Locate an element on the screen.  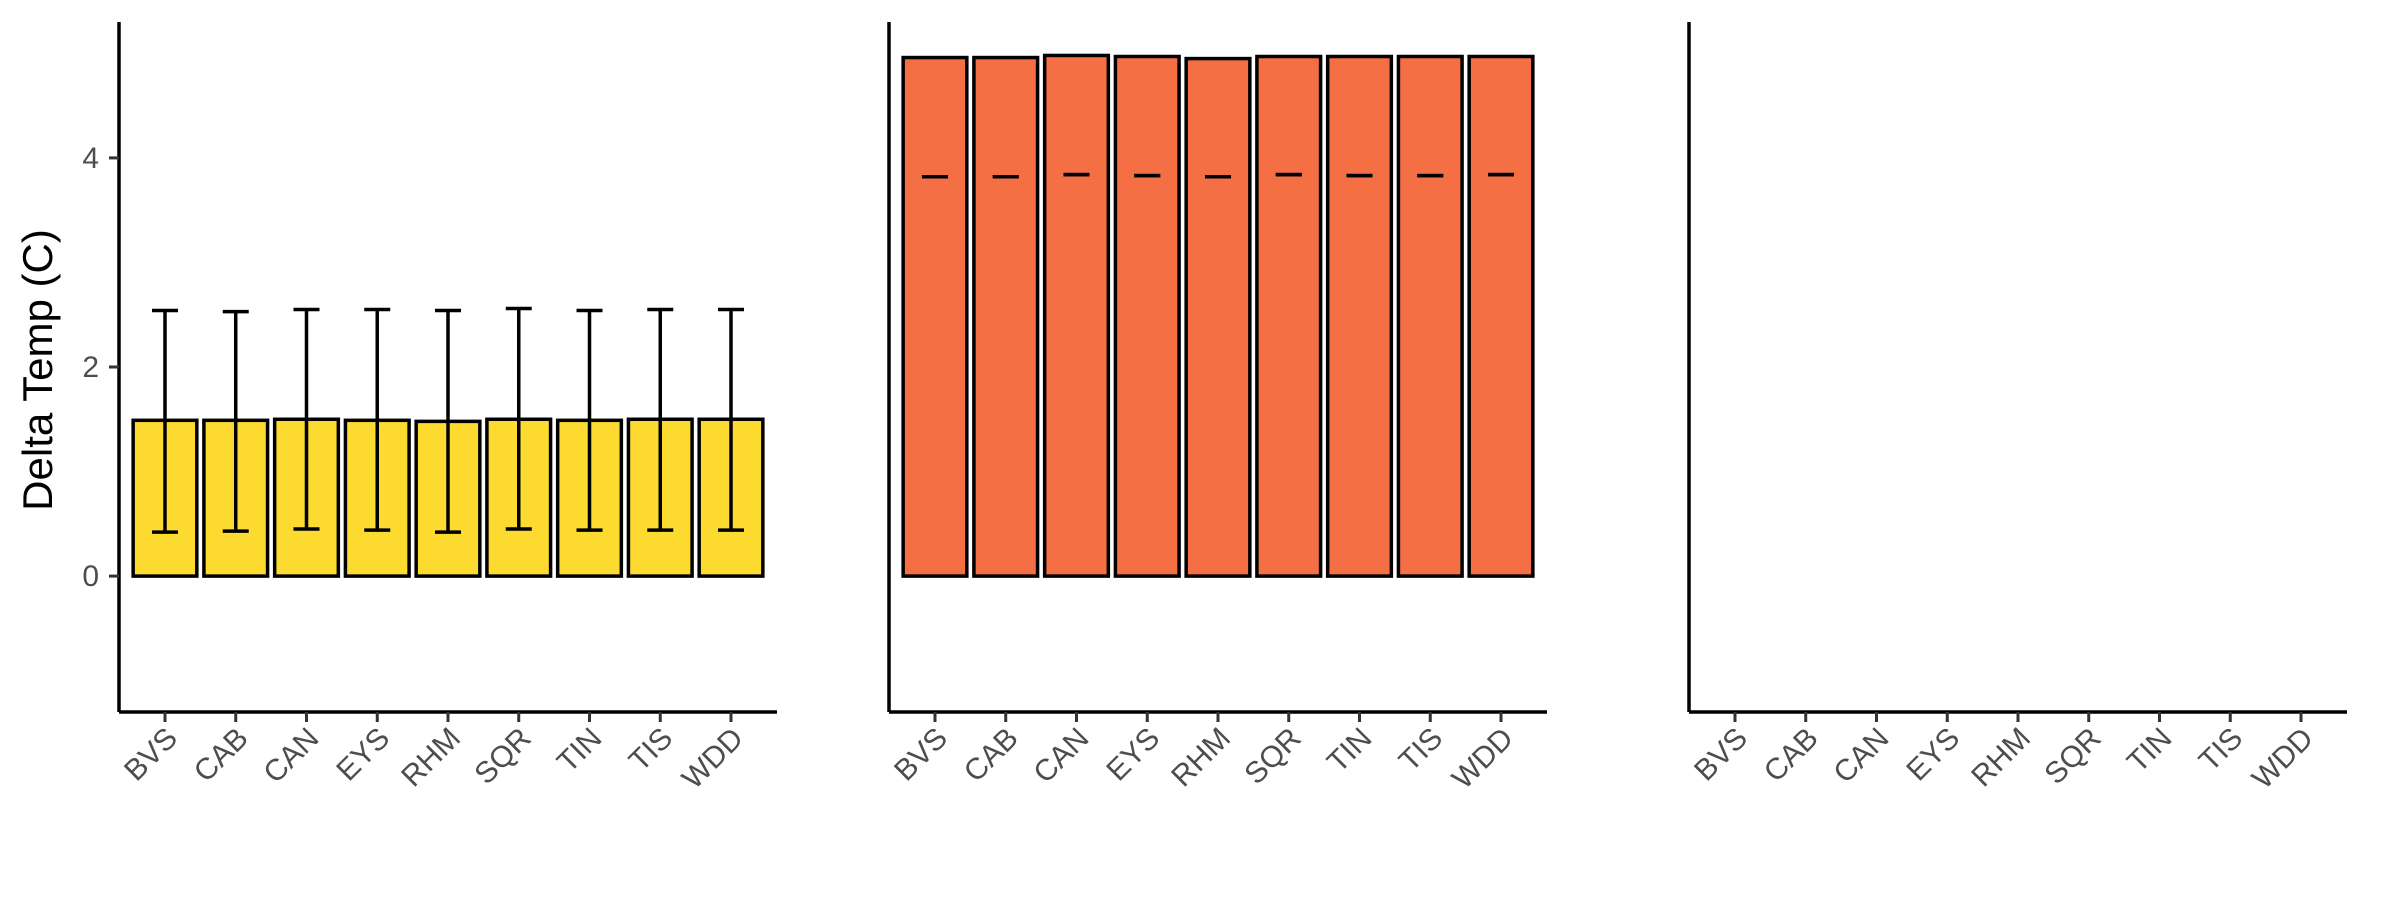
error-bar-rhm is located at coordinates (448, 421).